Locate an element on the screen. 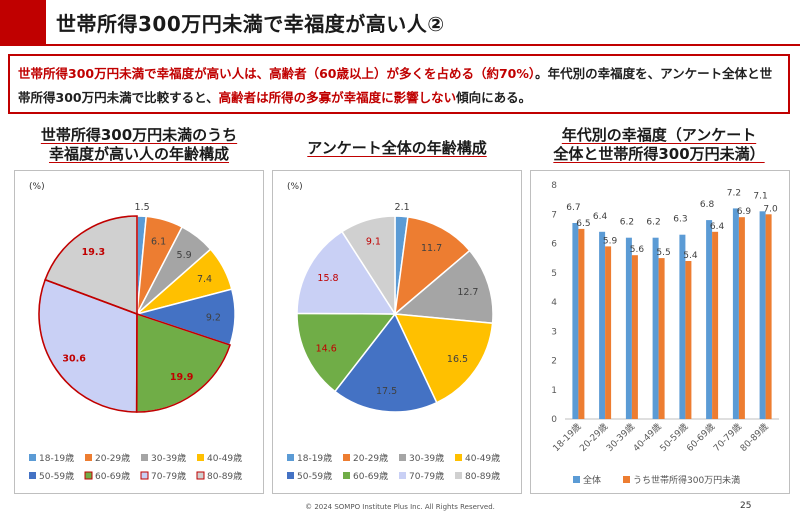 This screenshot has height=519, width=800. chart2-slice-60-69歳 is located at coordinates (346, 352).